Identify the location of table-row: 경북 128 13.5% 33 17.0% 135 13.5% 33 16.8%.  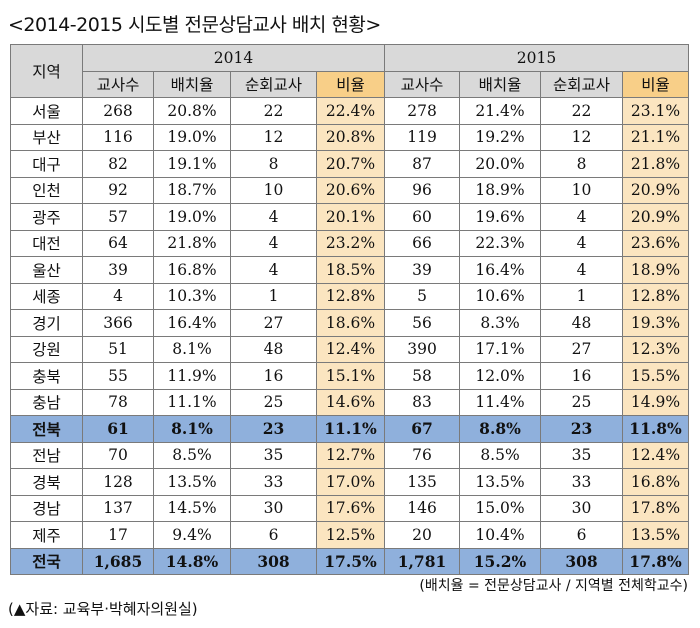
(350, 482).